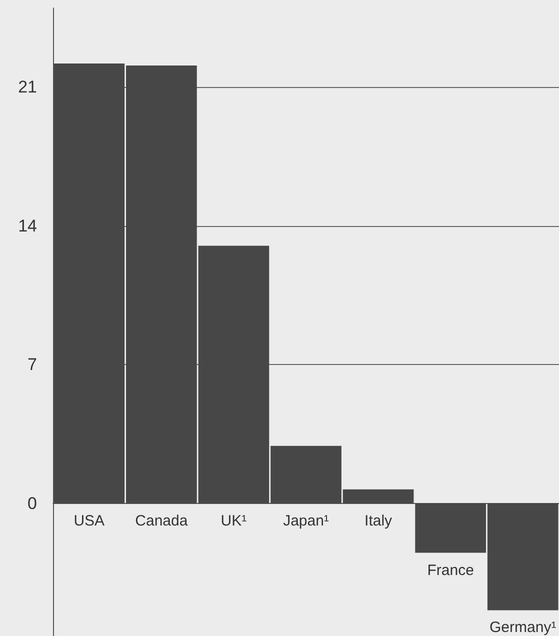 The image size is (559, 636). Describe the element at coordinates (523, 627) in the screenshot. I see `x-tick-label: Germany¹` at that location.